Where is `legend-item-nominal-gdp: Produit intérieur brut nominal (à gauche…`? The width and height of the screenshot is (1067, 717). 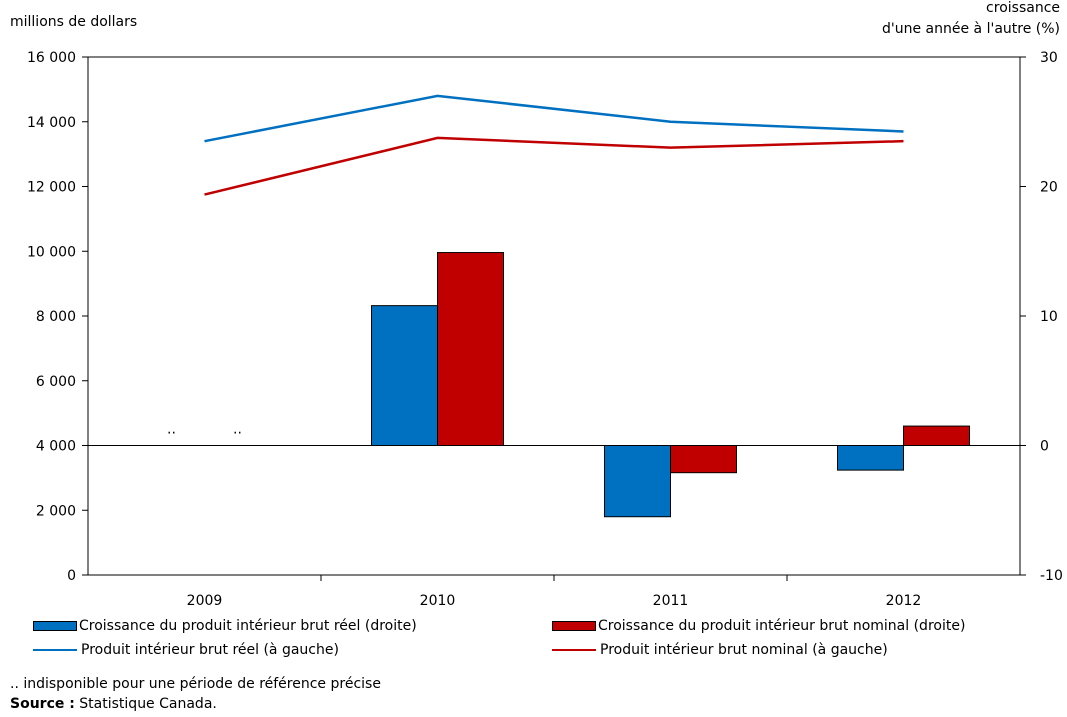
legend-item-nominal-gdp: Produit intérieur brut nominal (à gauche… is located at coordinates (720, 650).